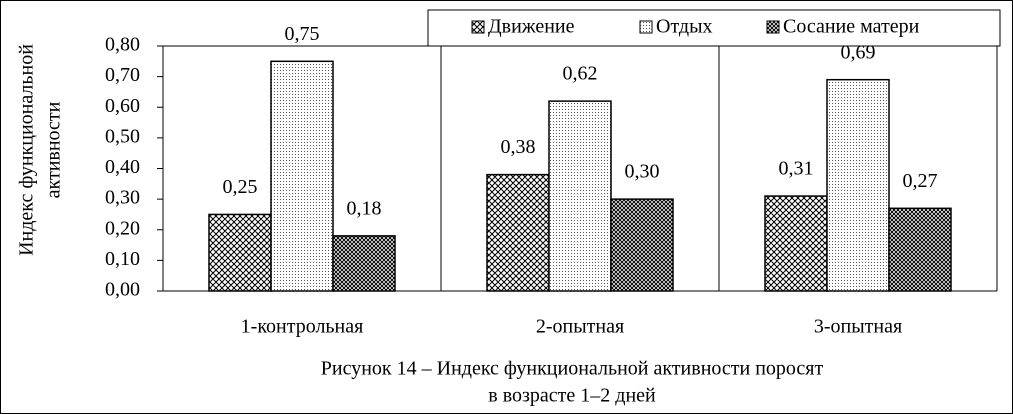 Image resolution: width=1013 pixels, height=414 pixels. What do you see at coordinates (54, 149) in the screenshot?
I see `y-axis-label: активности` at bounding box center [54, 149].